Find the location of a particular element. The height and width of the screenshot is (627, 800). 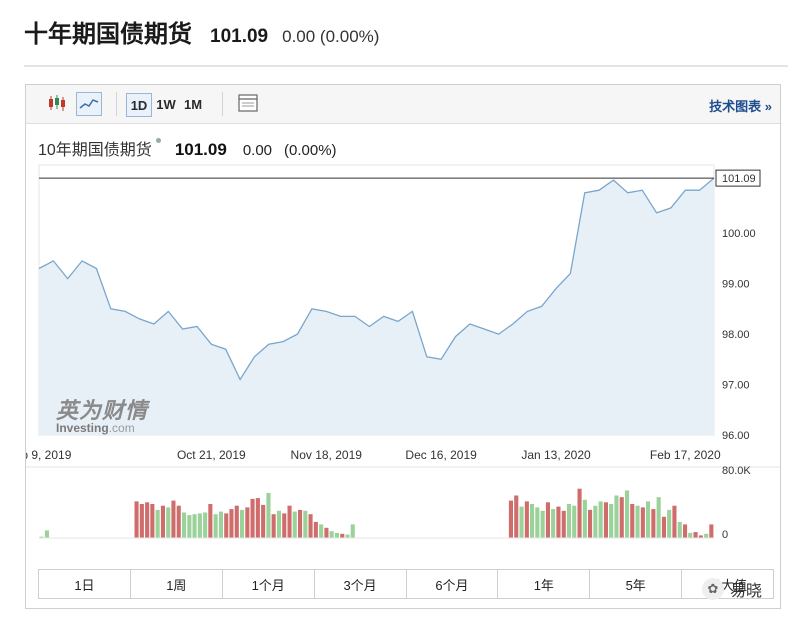

range-3m-button: 3个月 is located at coordinates (361, 584).